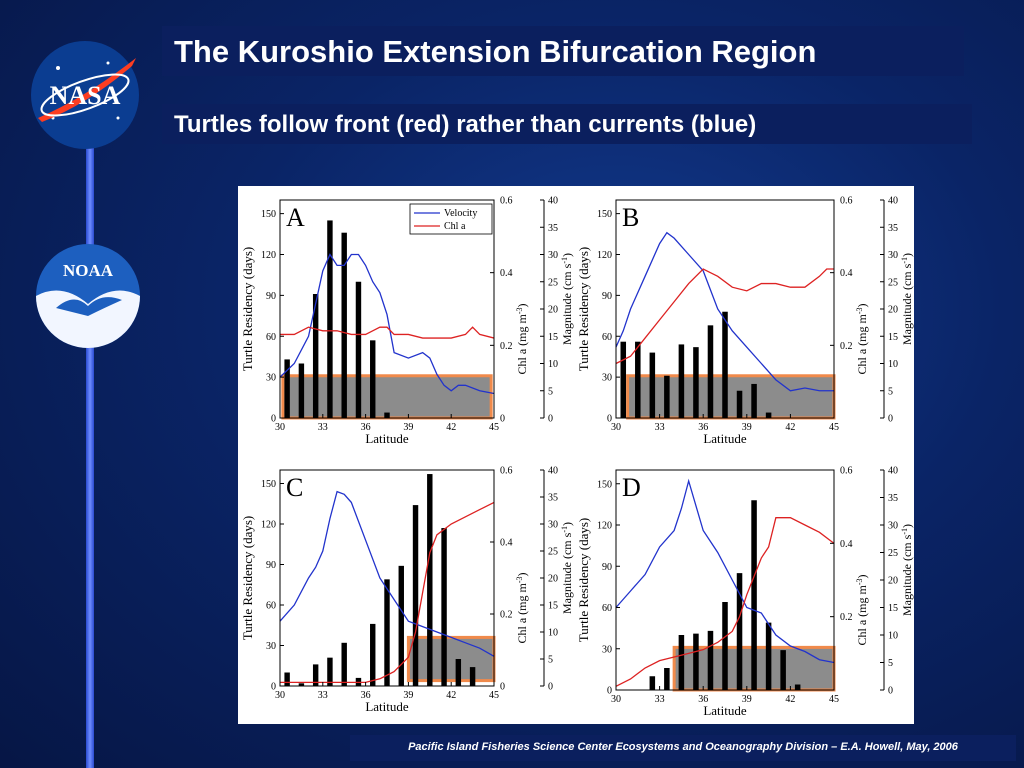 This screenshot has width=1024, height=768. What do you see at coordinates (834, 427) in the screenshot?
I see `x-tick-label: 45` at bounding box center [834, 427].